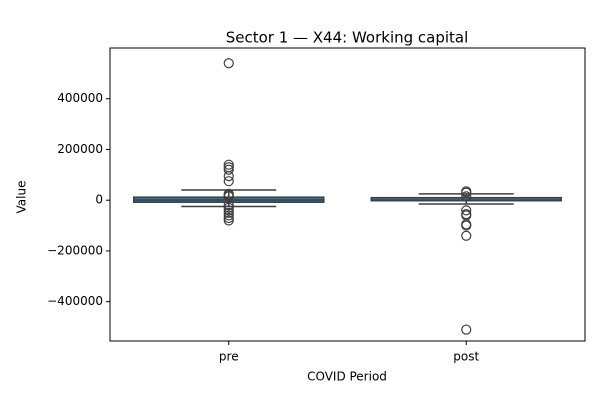  Describe the element at coordinates (75, 250) in the screenshot. I see `y-tick-label: −200000` at that location.